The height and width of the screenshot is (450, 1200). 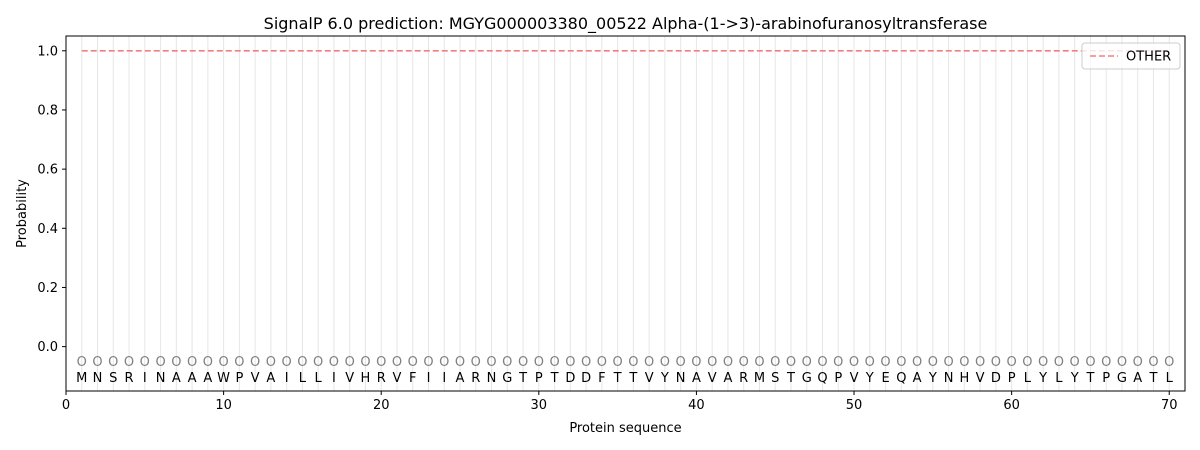 I want to click on x-tick-label: 60, so click(x=1011, y=405).